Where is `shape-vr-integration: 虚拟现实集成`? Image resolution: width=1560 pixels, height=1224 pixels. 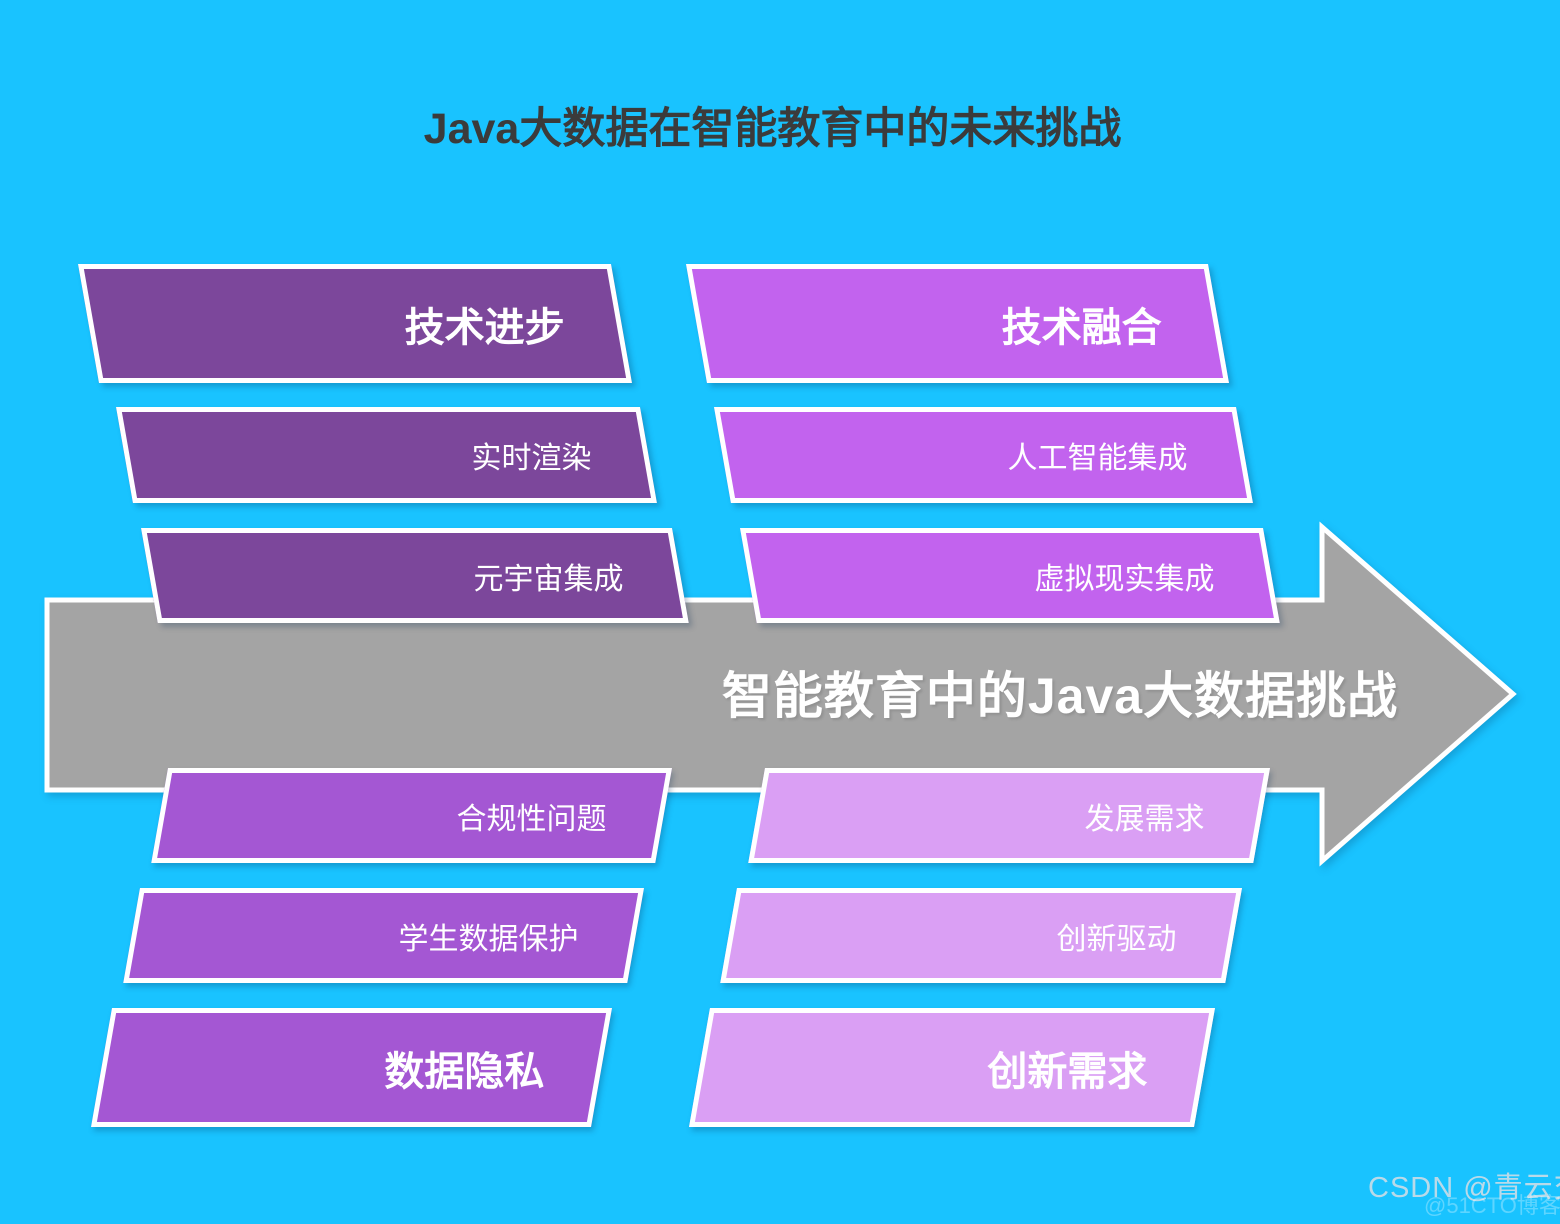
shape-vr-integration: 虚拟现实集成 is located at coordinates (1010, 575).